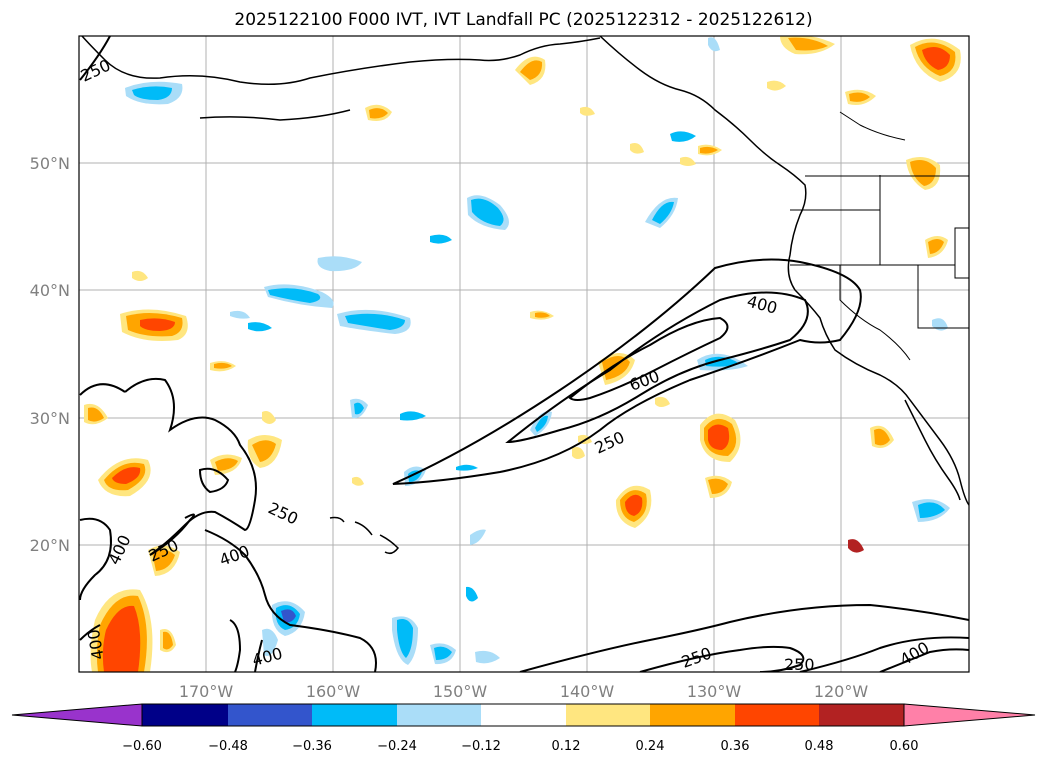 The width and height of the screenshot is (1047, 765). I want to click on lon-label-170w: 170°W, so click(206, 691).